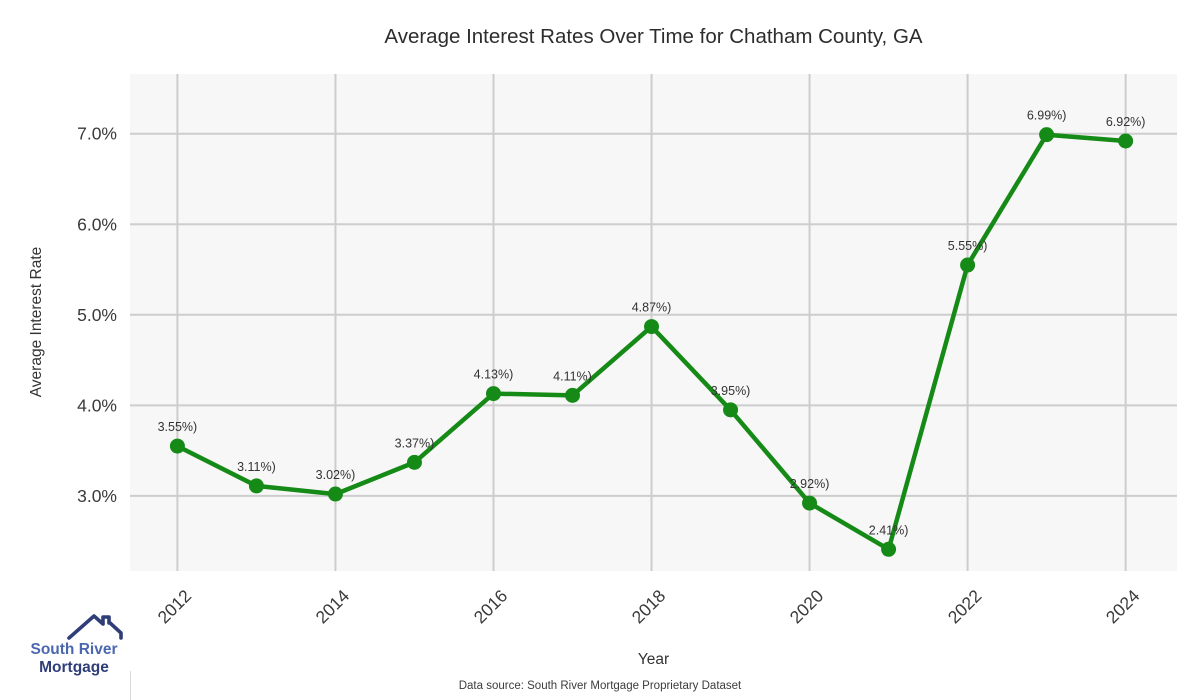 The height and width of the screenshot is (700, 1200). I want to click on data-point-label: 3.95%), so click(731, 391).